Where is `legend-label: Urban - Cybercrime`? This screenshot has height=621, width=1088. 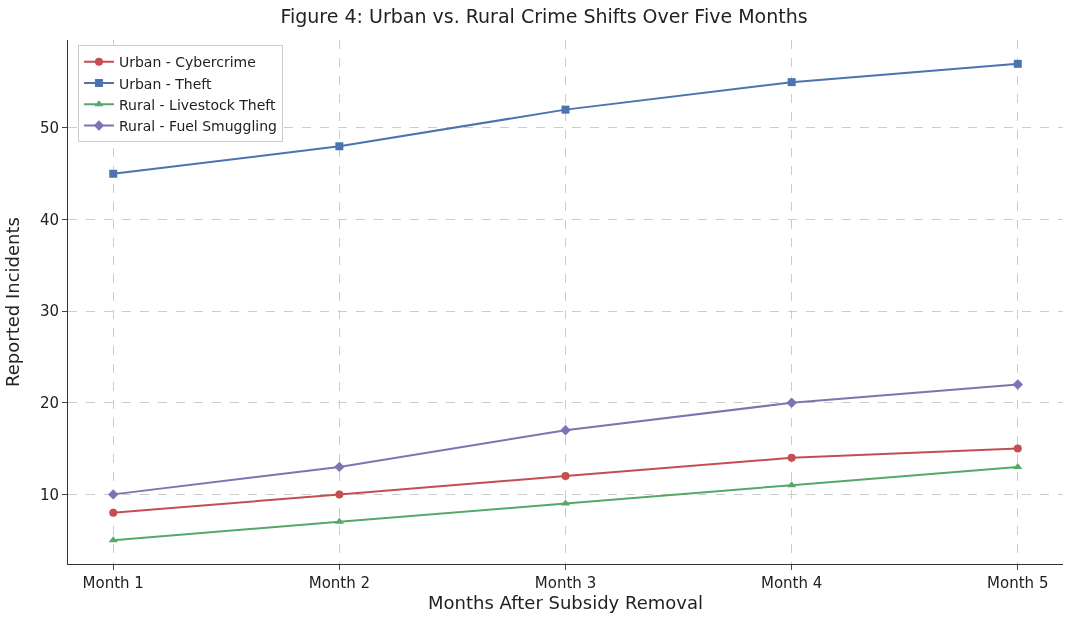
legend-label: Urban - Cybercrime is located at coordinates (187, 62).